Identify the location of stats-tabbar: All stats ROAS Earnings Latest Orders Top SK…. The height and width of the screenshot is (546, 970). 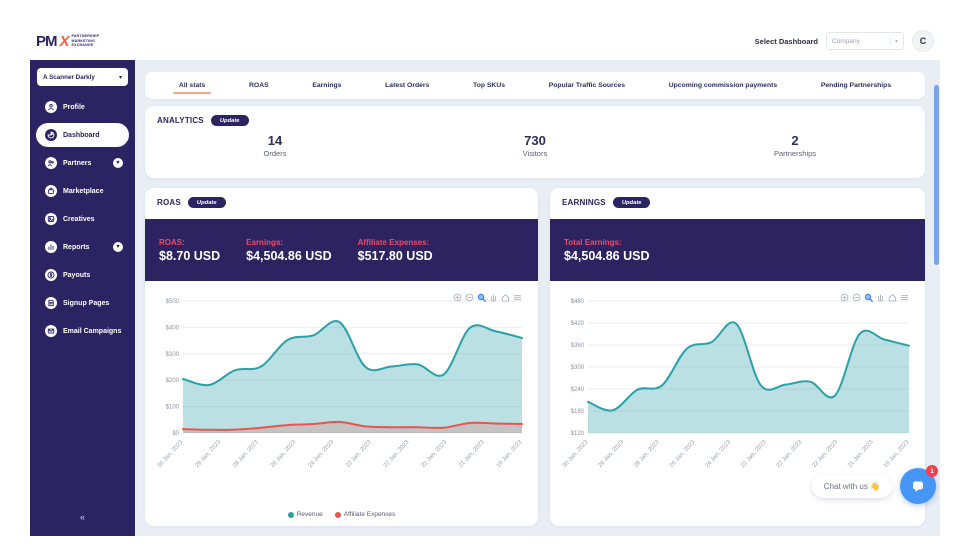
(535, 85).